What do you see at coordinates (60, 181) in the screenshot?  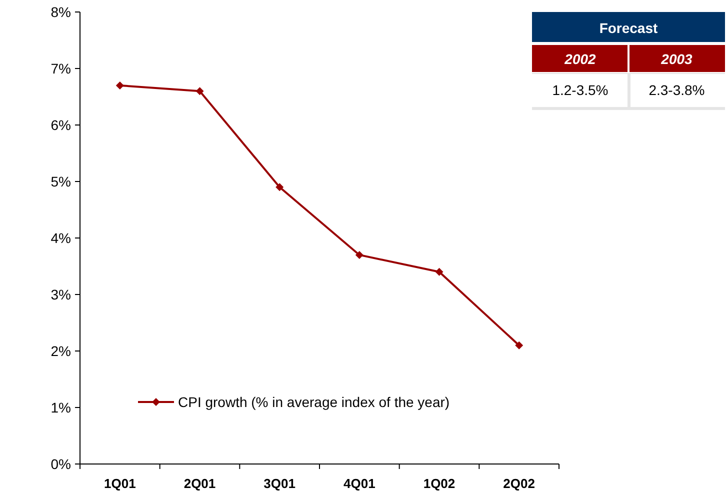 I see `y-tick-label: 5%` at bounding box center [60, 181].